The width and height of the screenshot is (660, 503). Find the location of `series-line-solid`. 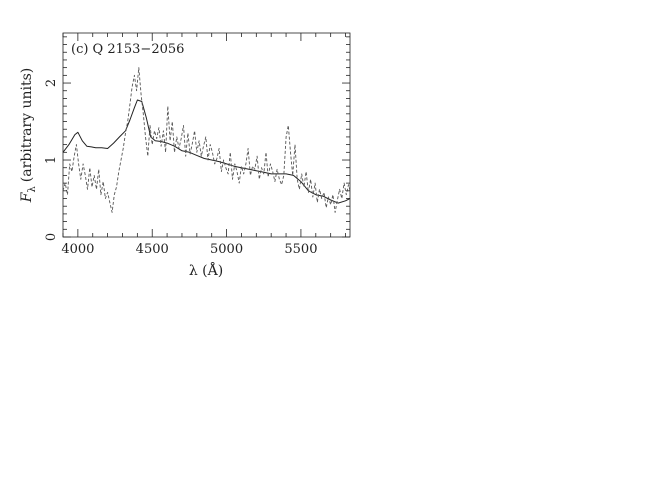

series-line-solid is located at coordinates (206, 151).